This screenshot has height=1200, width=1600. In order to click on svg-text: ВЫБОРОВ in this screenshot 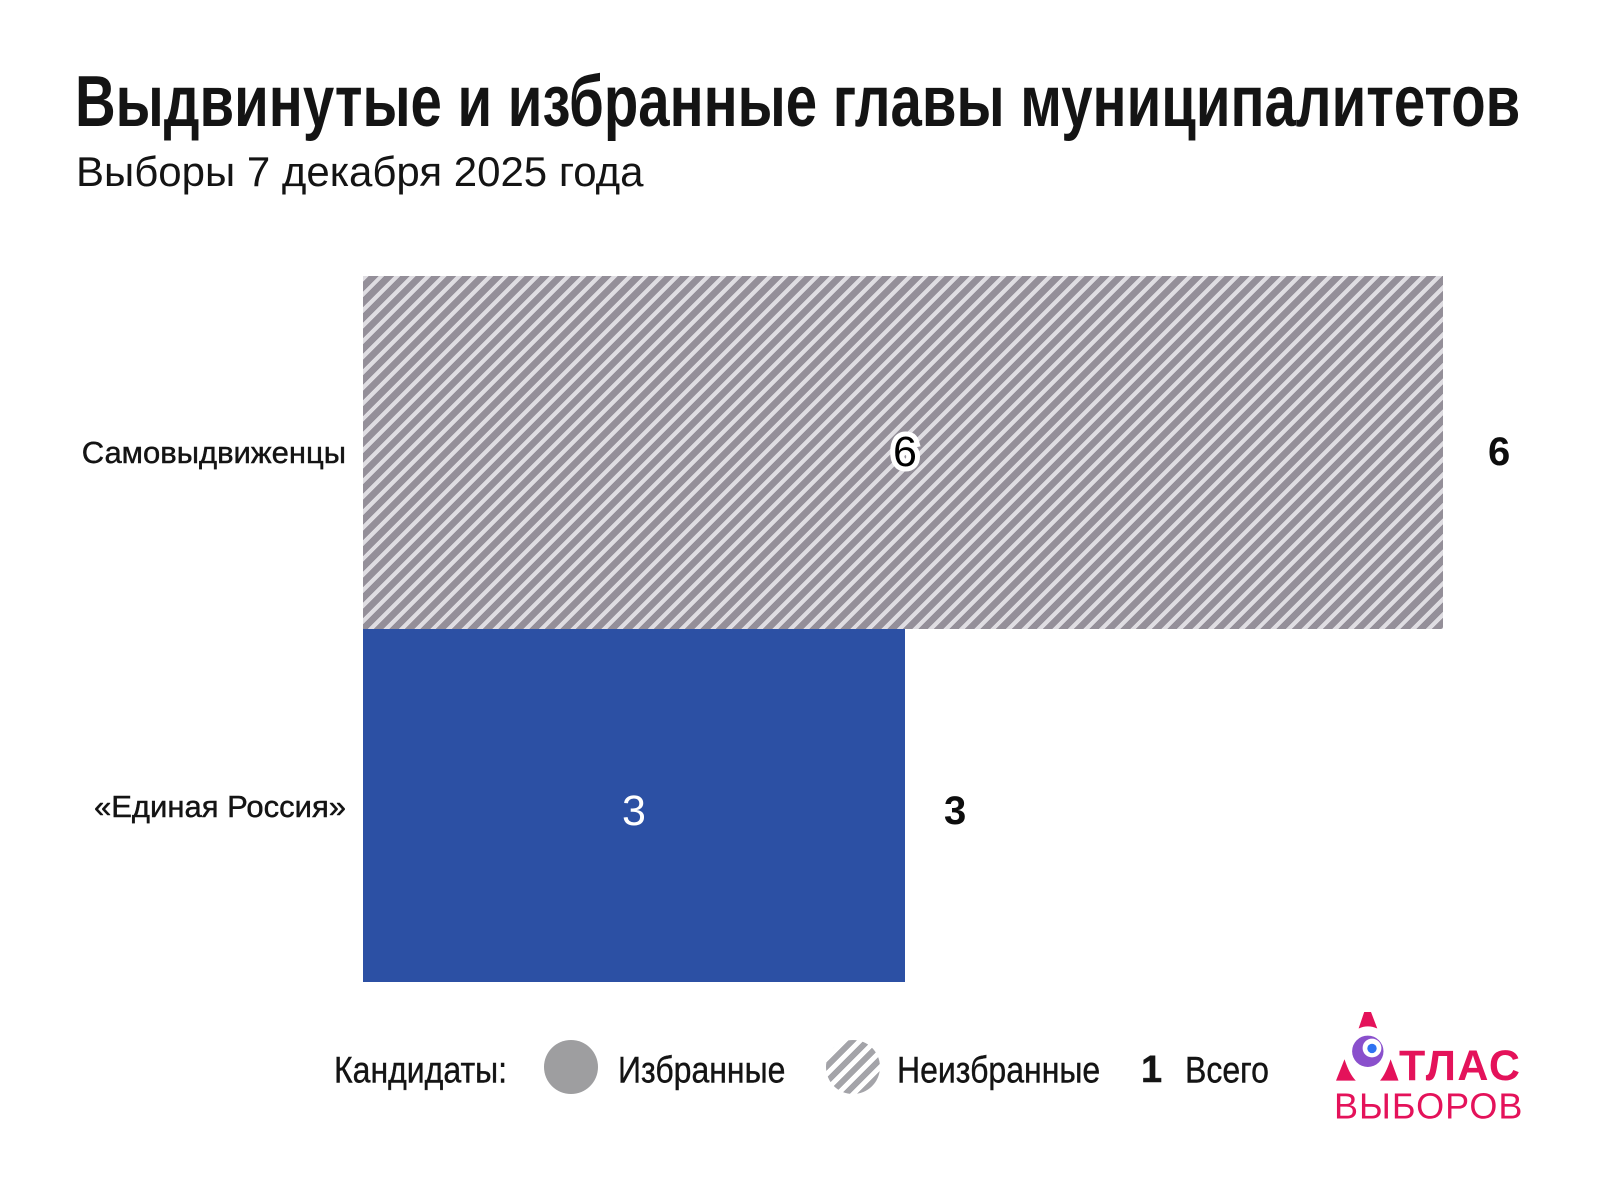, I will do `click(1428, 1106)`.